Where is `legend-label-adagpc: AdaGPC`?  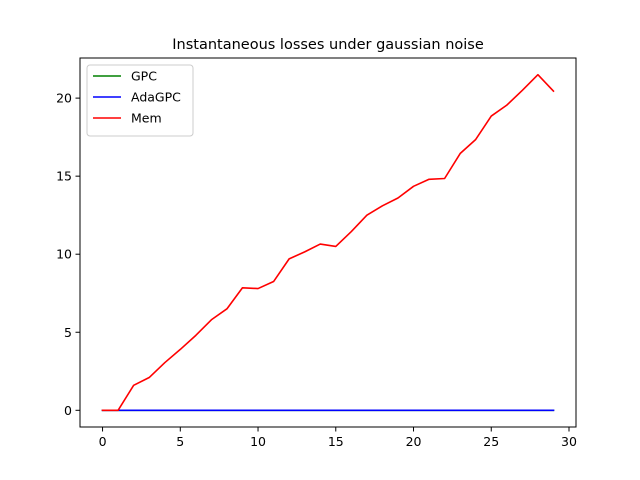 legend-label-adagpc: AdaGPC is located at coordinates (156, 97).